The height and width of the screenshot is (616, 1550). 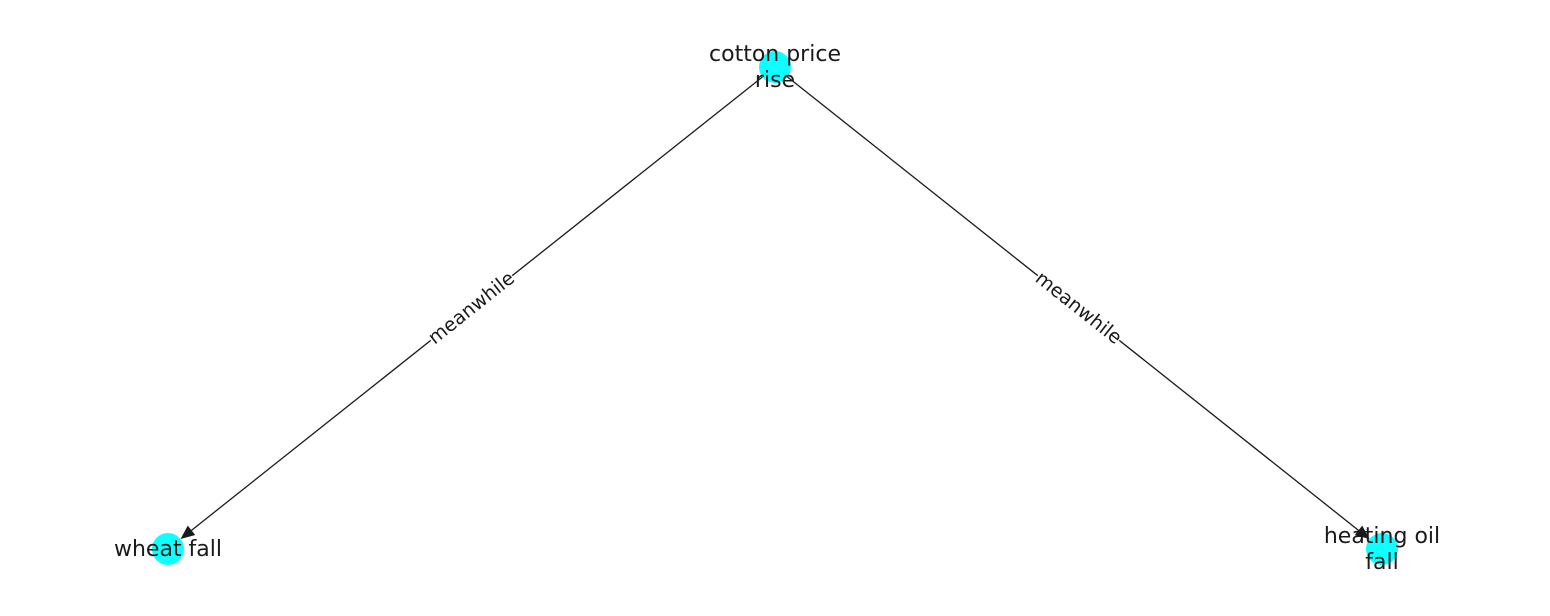 I want to click on node-label-line: fall, so click(x=1381, y=562).